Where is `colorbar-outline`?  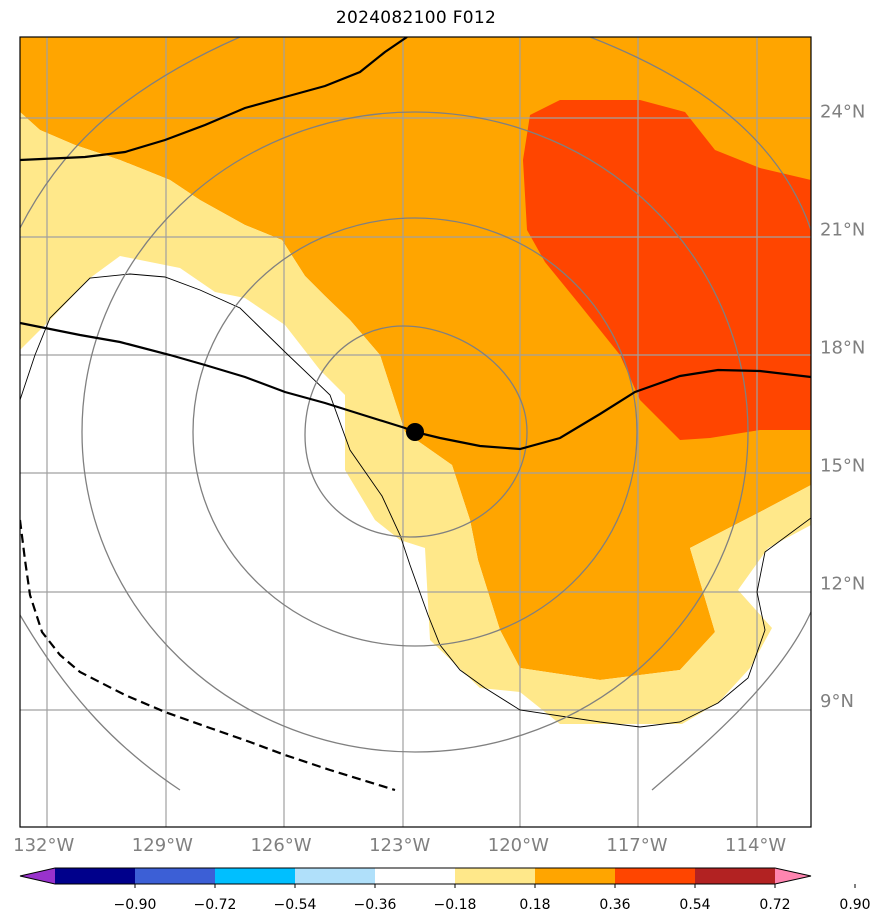 colorbar-outline is located at coordinates (415, 876).